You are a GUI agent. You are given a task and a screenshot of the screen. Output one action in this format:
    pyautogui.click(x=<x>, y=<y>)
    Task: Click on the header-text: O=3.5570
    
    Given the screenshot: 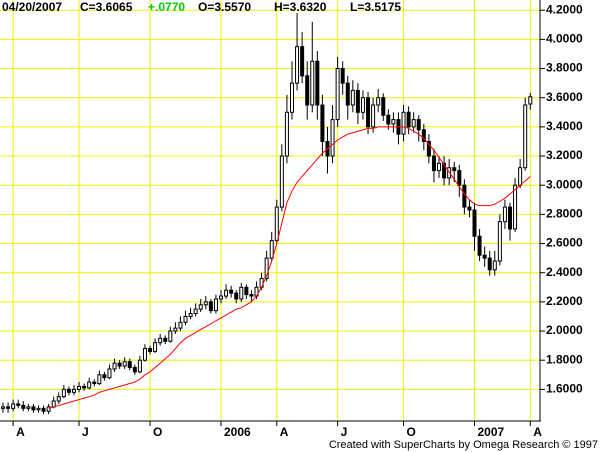 What is the action you would take?
    pyautogui.click(x=224, y=7)
    